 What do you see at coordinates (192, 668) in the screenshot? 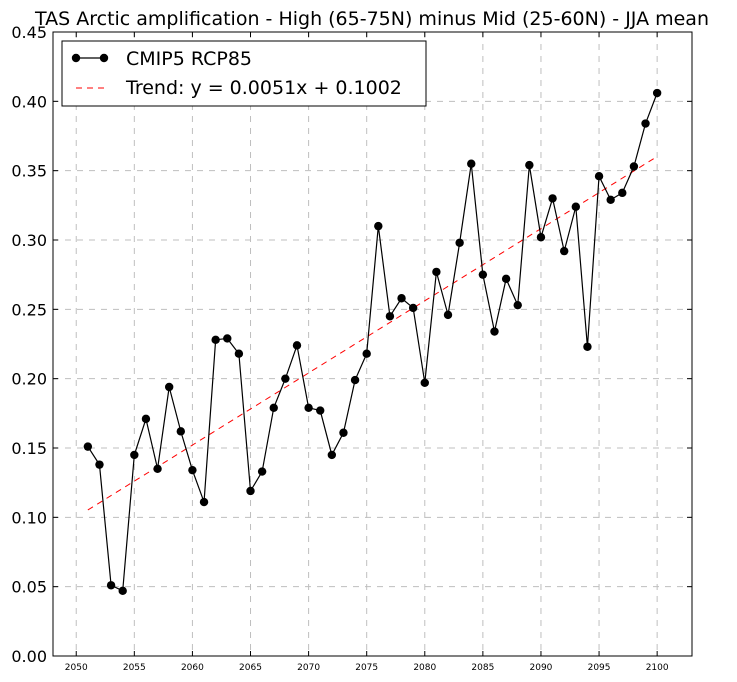
I see `x-tick-label: 2060` at bounding box center [192, 668].